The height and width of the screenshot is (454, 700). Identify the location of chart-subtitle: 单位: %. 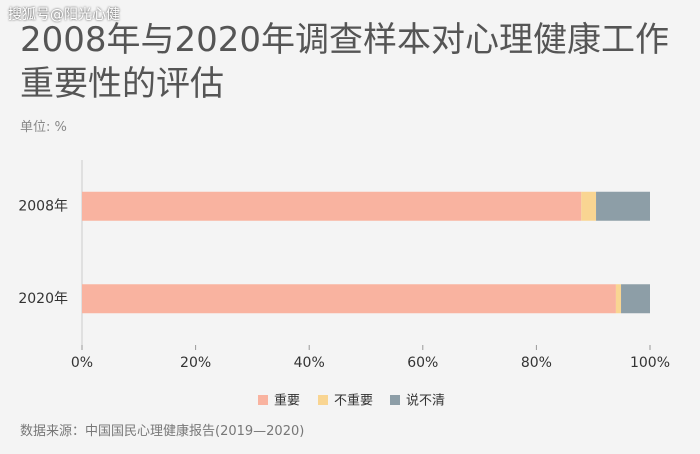
(43, 127).